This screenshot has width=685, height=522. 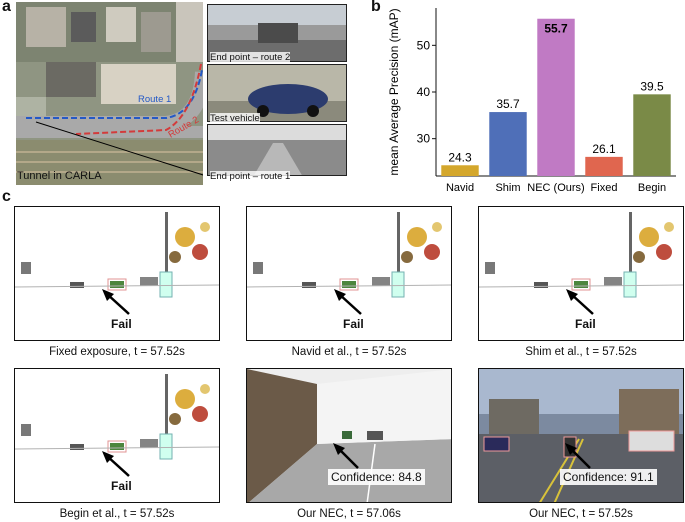 I want to click on bar-value-label: 39.5, so click(x=652, y=86).